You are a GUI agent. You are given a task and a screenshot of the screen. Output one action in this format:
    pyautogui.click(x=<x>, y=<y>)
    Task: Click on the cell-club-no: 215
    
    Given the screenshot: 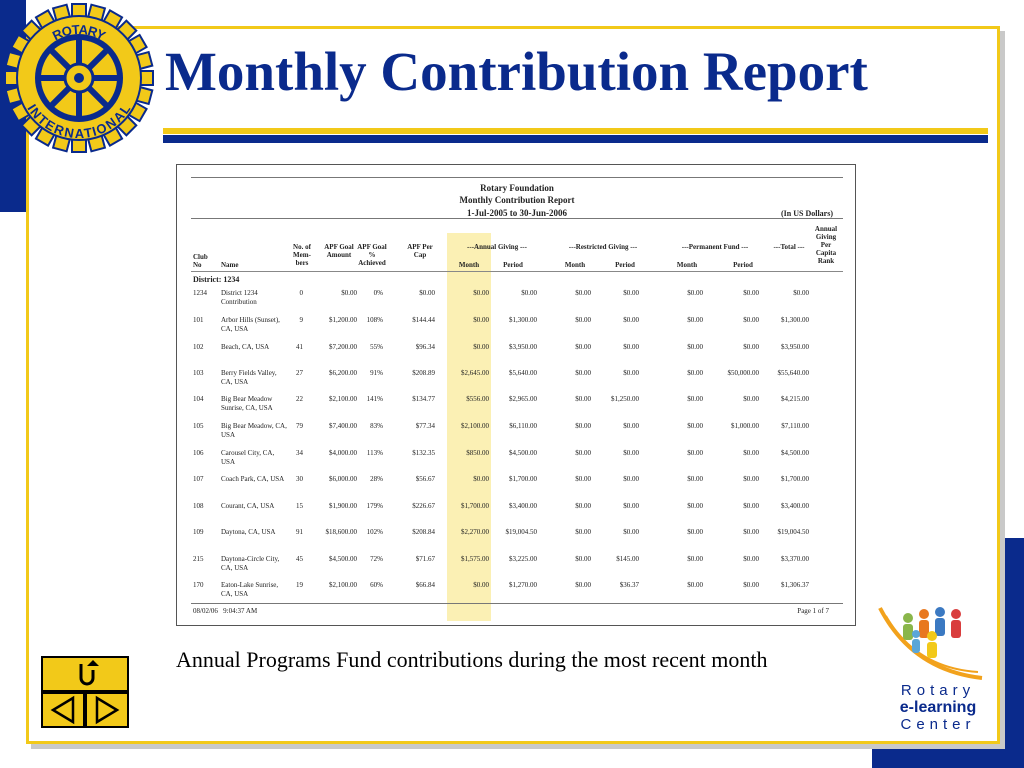 What is the action you would take?
    pyautogui.click(x=198, y=559)
    